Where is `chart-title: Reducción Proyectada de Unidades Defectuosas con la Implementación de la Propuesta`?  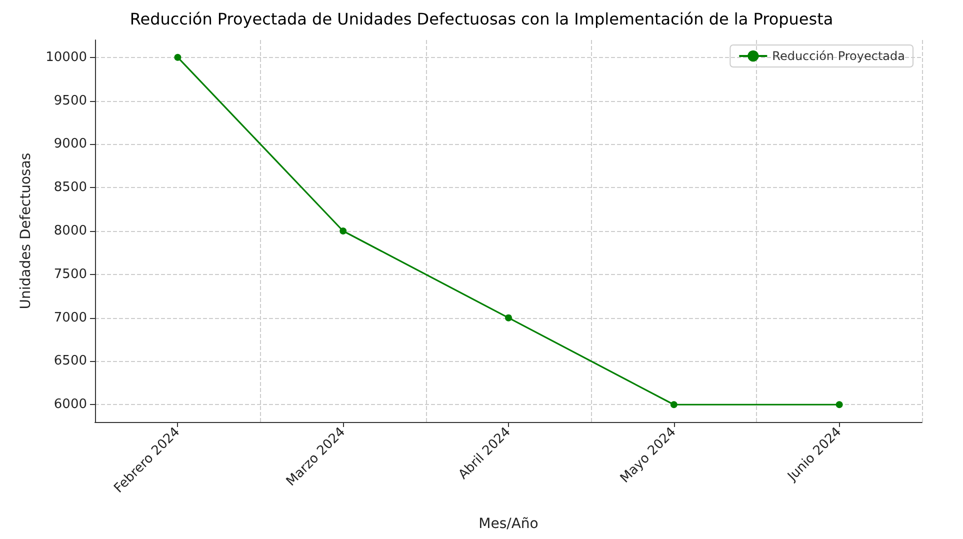 chart-title: Reducción Proyectada de Unidades Defectuosas con la Implementación de la Propuesta is located at coordinates (482, 19).